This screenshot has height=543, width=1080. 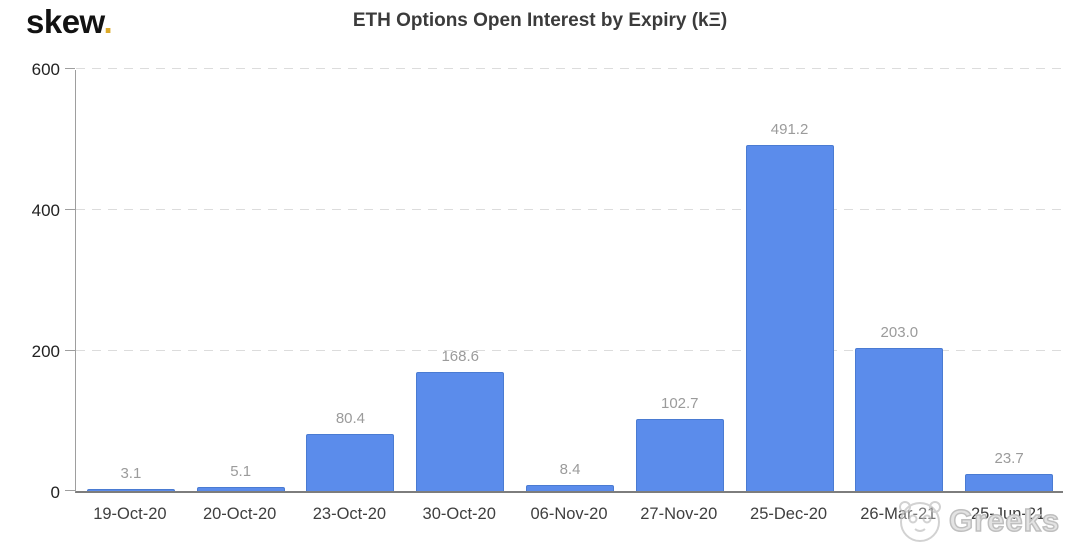 What do you see at coordinates (239, 514) in the screenshot?
I see `x-axis-label-20-Oct-20: 20-Oct-20` at bounding box center [239, 514].